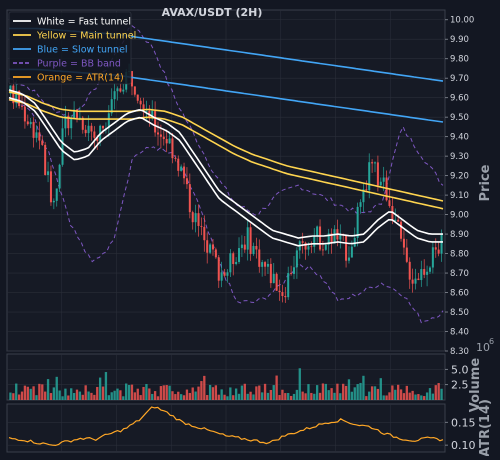 This screenshot has height=460, width=500. Describe the element at coordinates (459, 235) in the screenshot. I see `price-tick-label: 8.90` at that location.